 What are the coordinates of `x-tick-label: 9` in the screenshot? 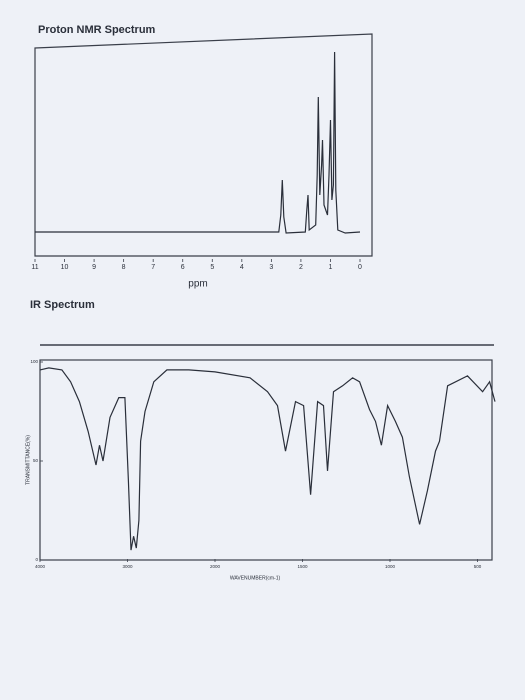 It's located at (94, 267).